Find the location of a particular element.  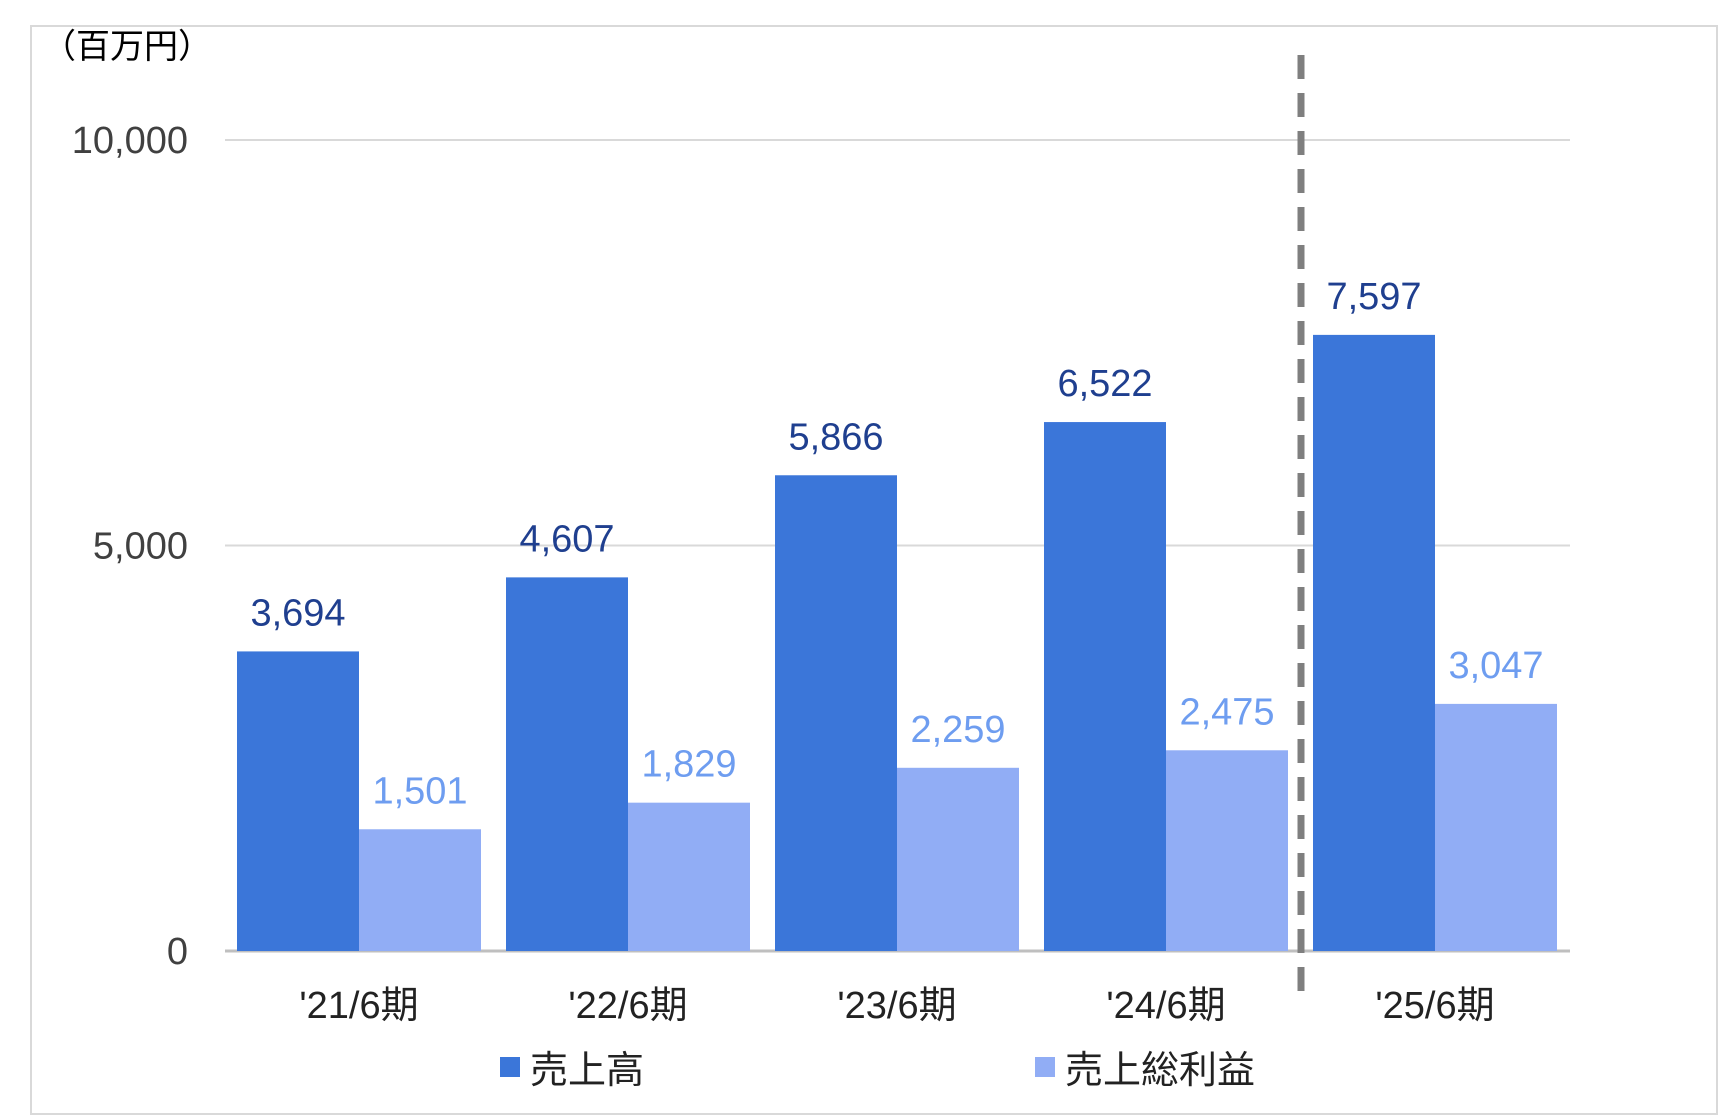

data-label: 4,607 is located at coordinates (566, 539).